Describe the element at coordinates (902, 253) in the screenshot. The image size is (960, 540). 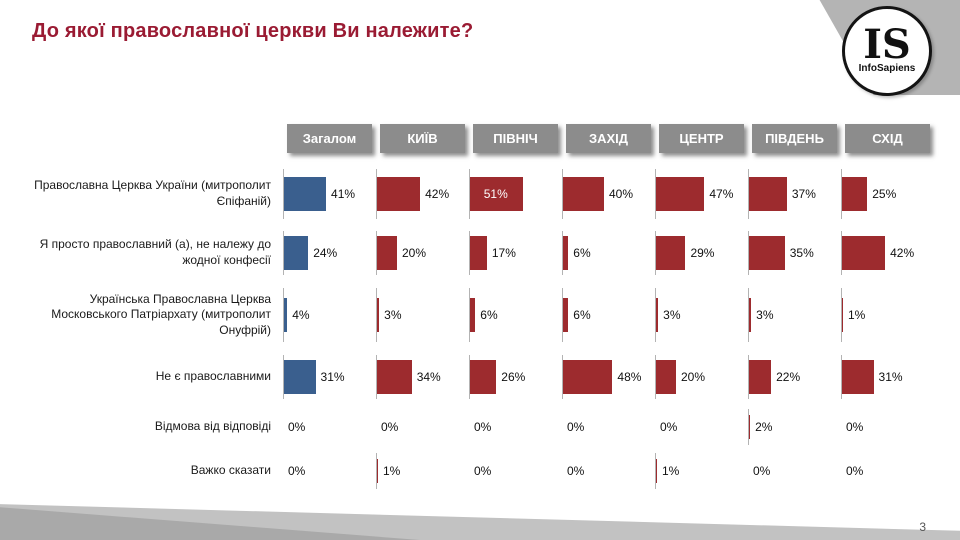
I see `bar-value-label: 42%` at that location.